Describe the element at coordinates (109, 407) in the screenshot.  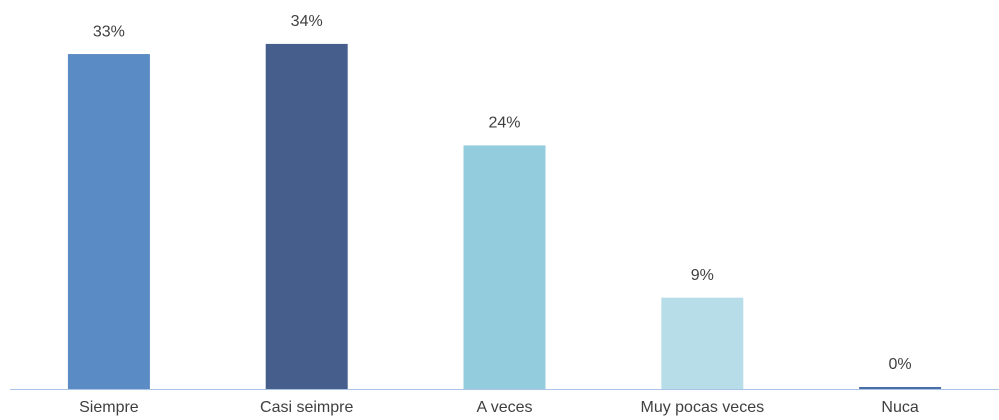
I see `x-tick-label: Siempre` at that location.